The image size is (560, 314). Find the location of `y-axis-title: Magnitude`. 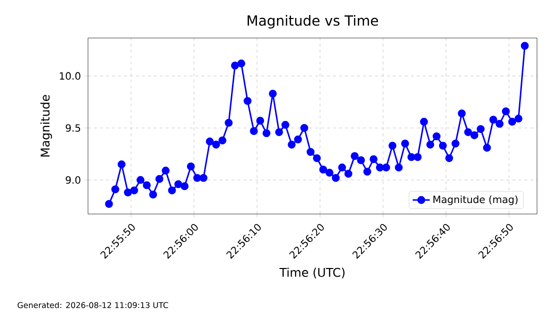

y-axis-title: Magnitude is located at coordinates (46, 125).